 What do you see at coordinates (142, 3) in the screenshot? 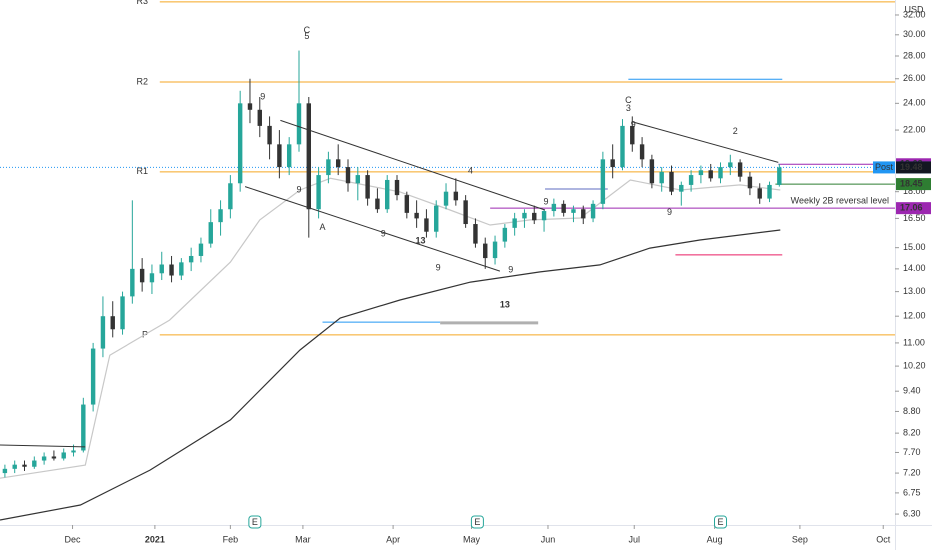
I see `level-label: R3` at bounding box center [142, 3].